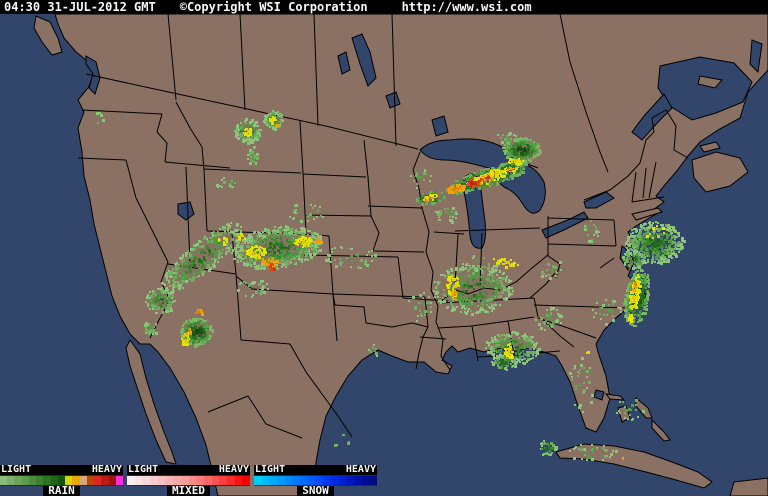  What do you see at coordinates (507, 138) in the screenshot?
I see `radar-cluster-ontario-dots` at bounding box center [507, 138].